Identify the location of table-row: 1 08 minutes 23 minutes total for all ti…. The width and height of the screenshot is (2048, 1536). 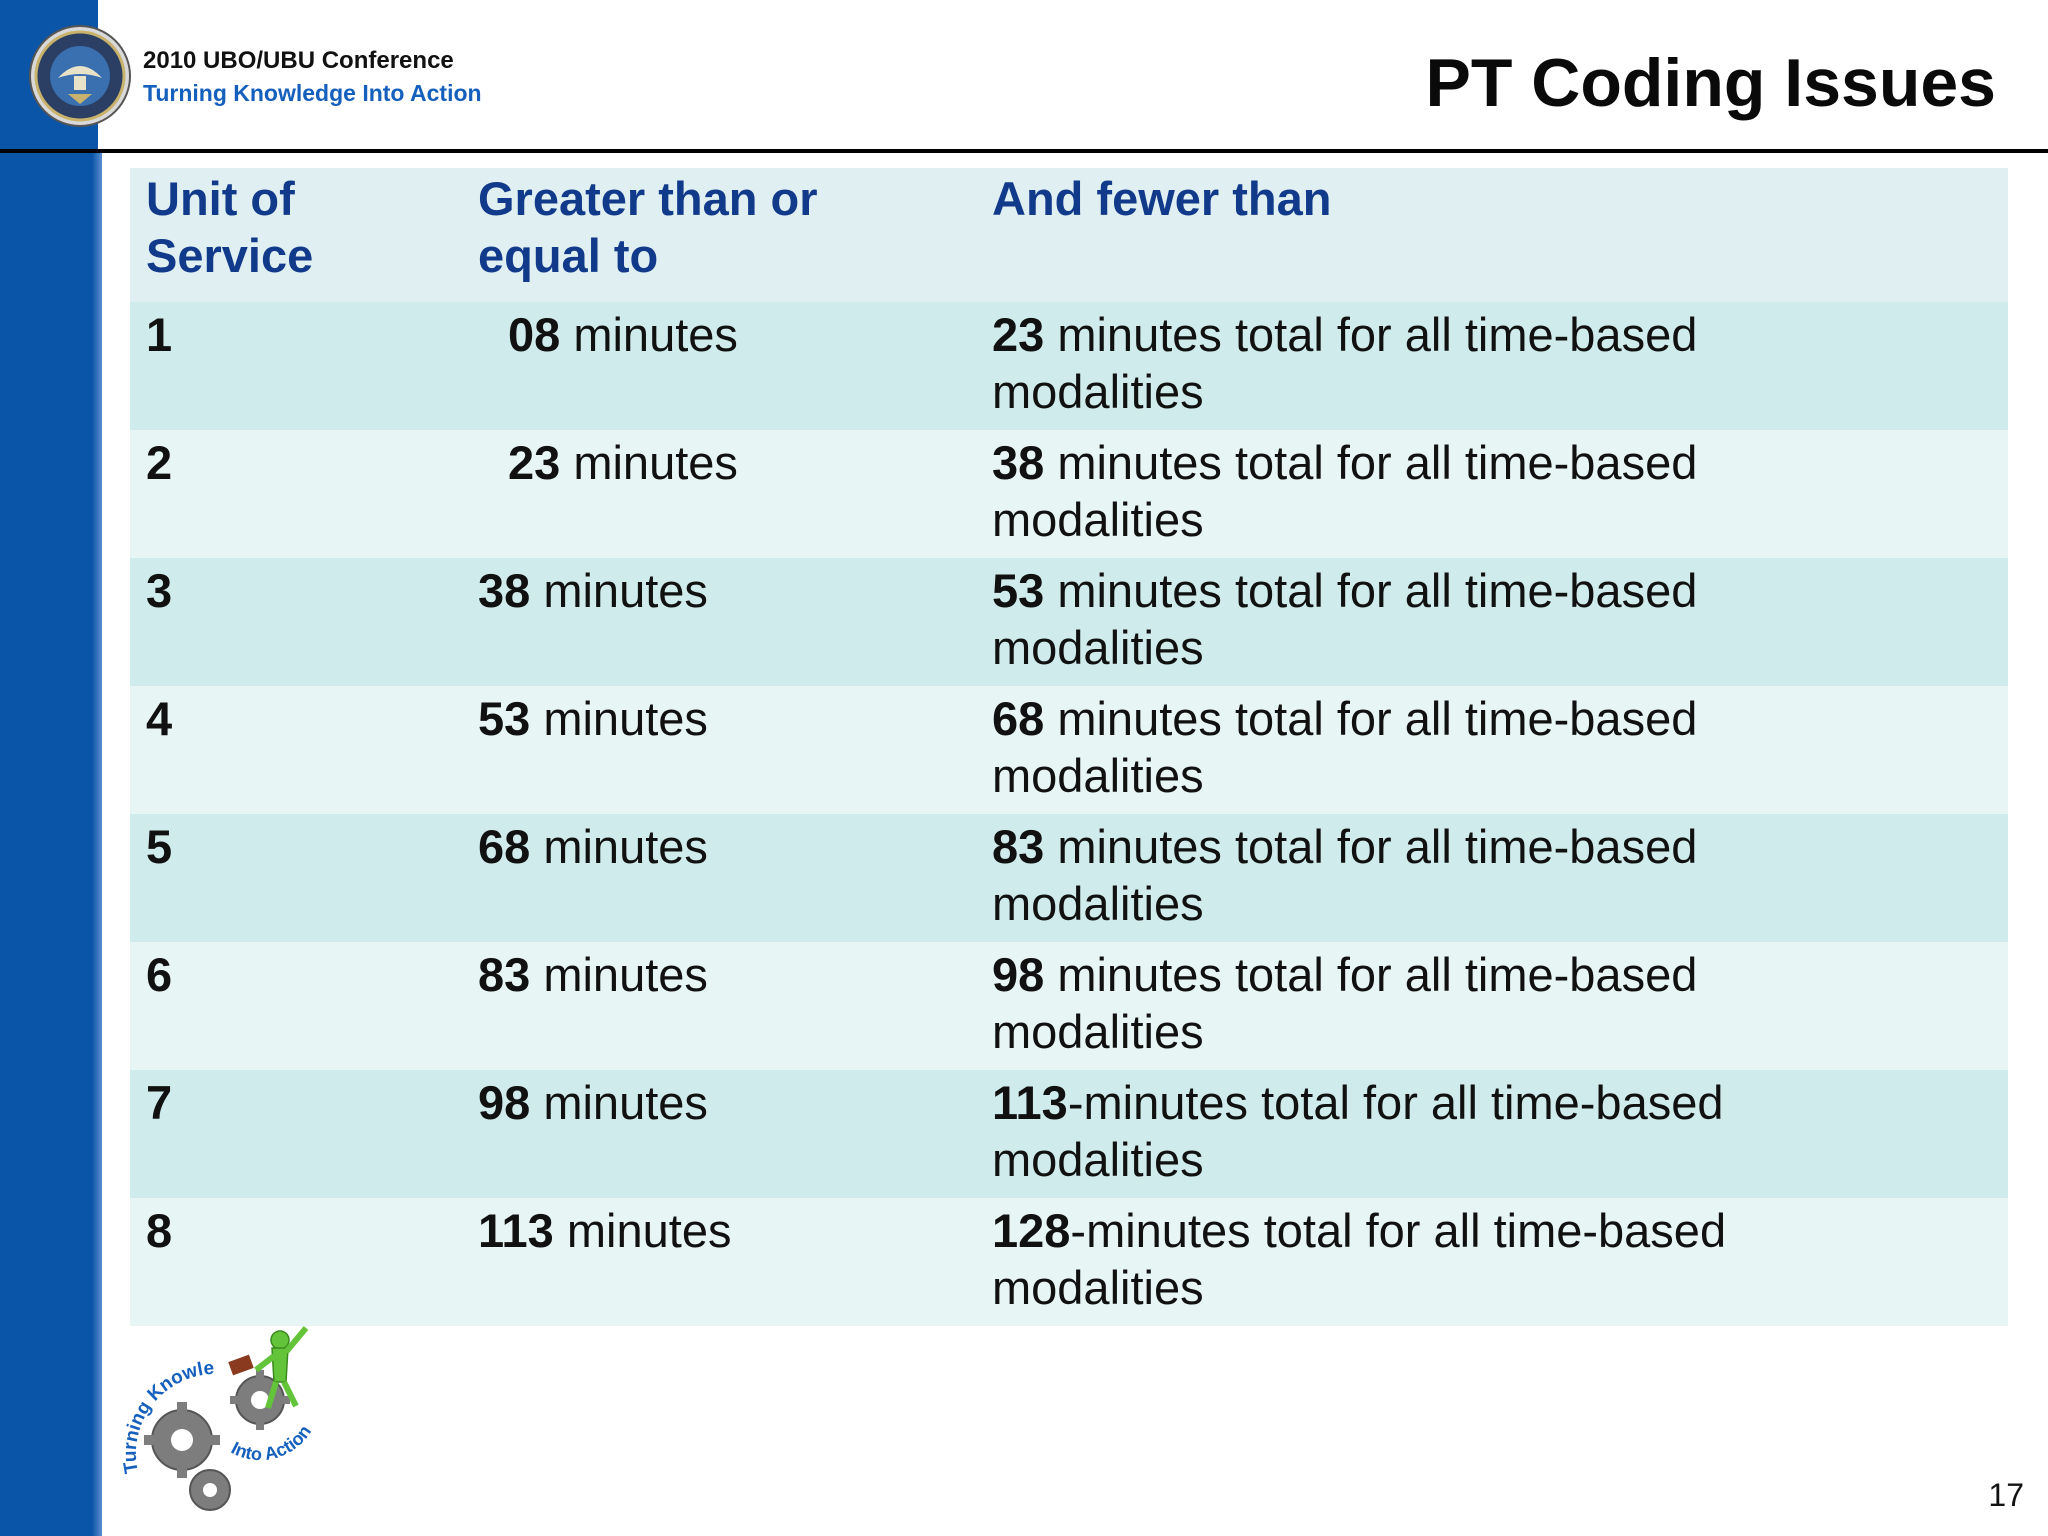
(1069, 366).